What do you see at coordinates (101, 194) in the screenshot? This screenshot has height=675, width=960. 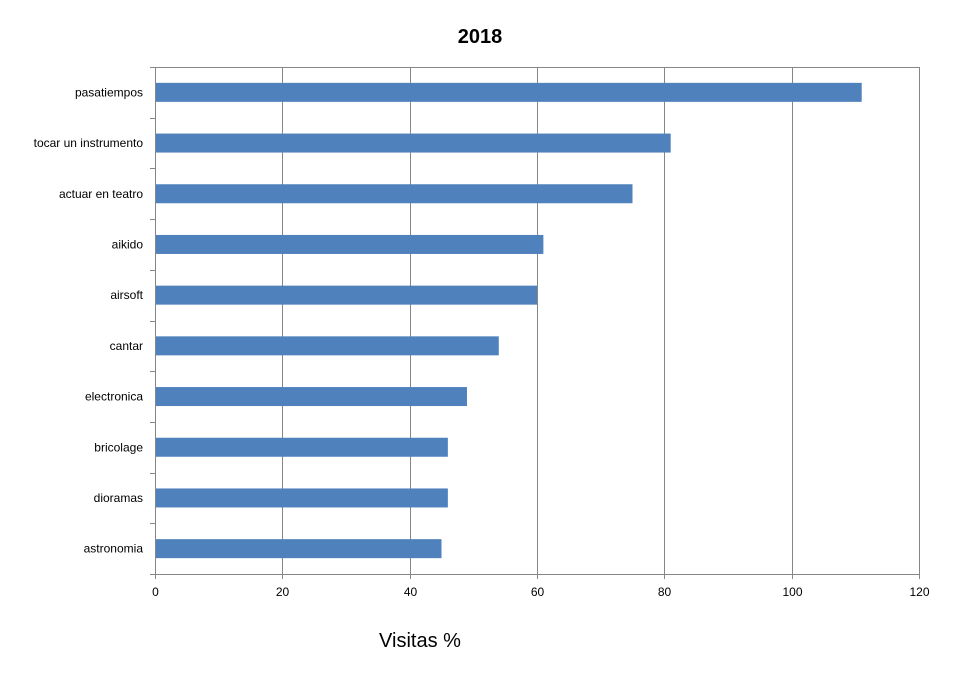 I see `y-tick-label: actuar en teatro` at bounding box center [101, 194].